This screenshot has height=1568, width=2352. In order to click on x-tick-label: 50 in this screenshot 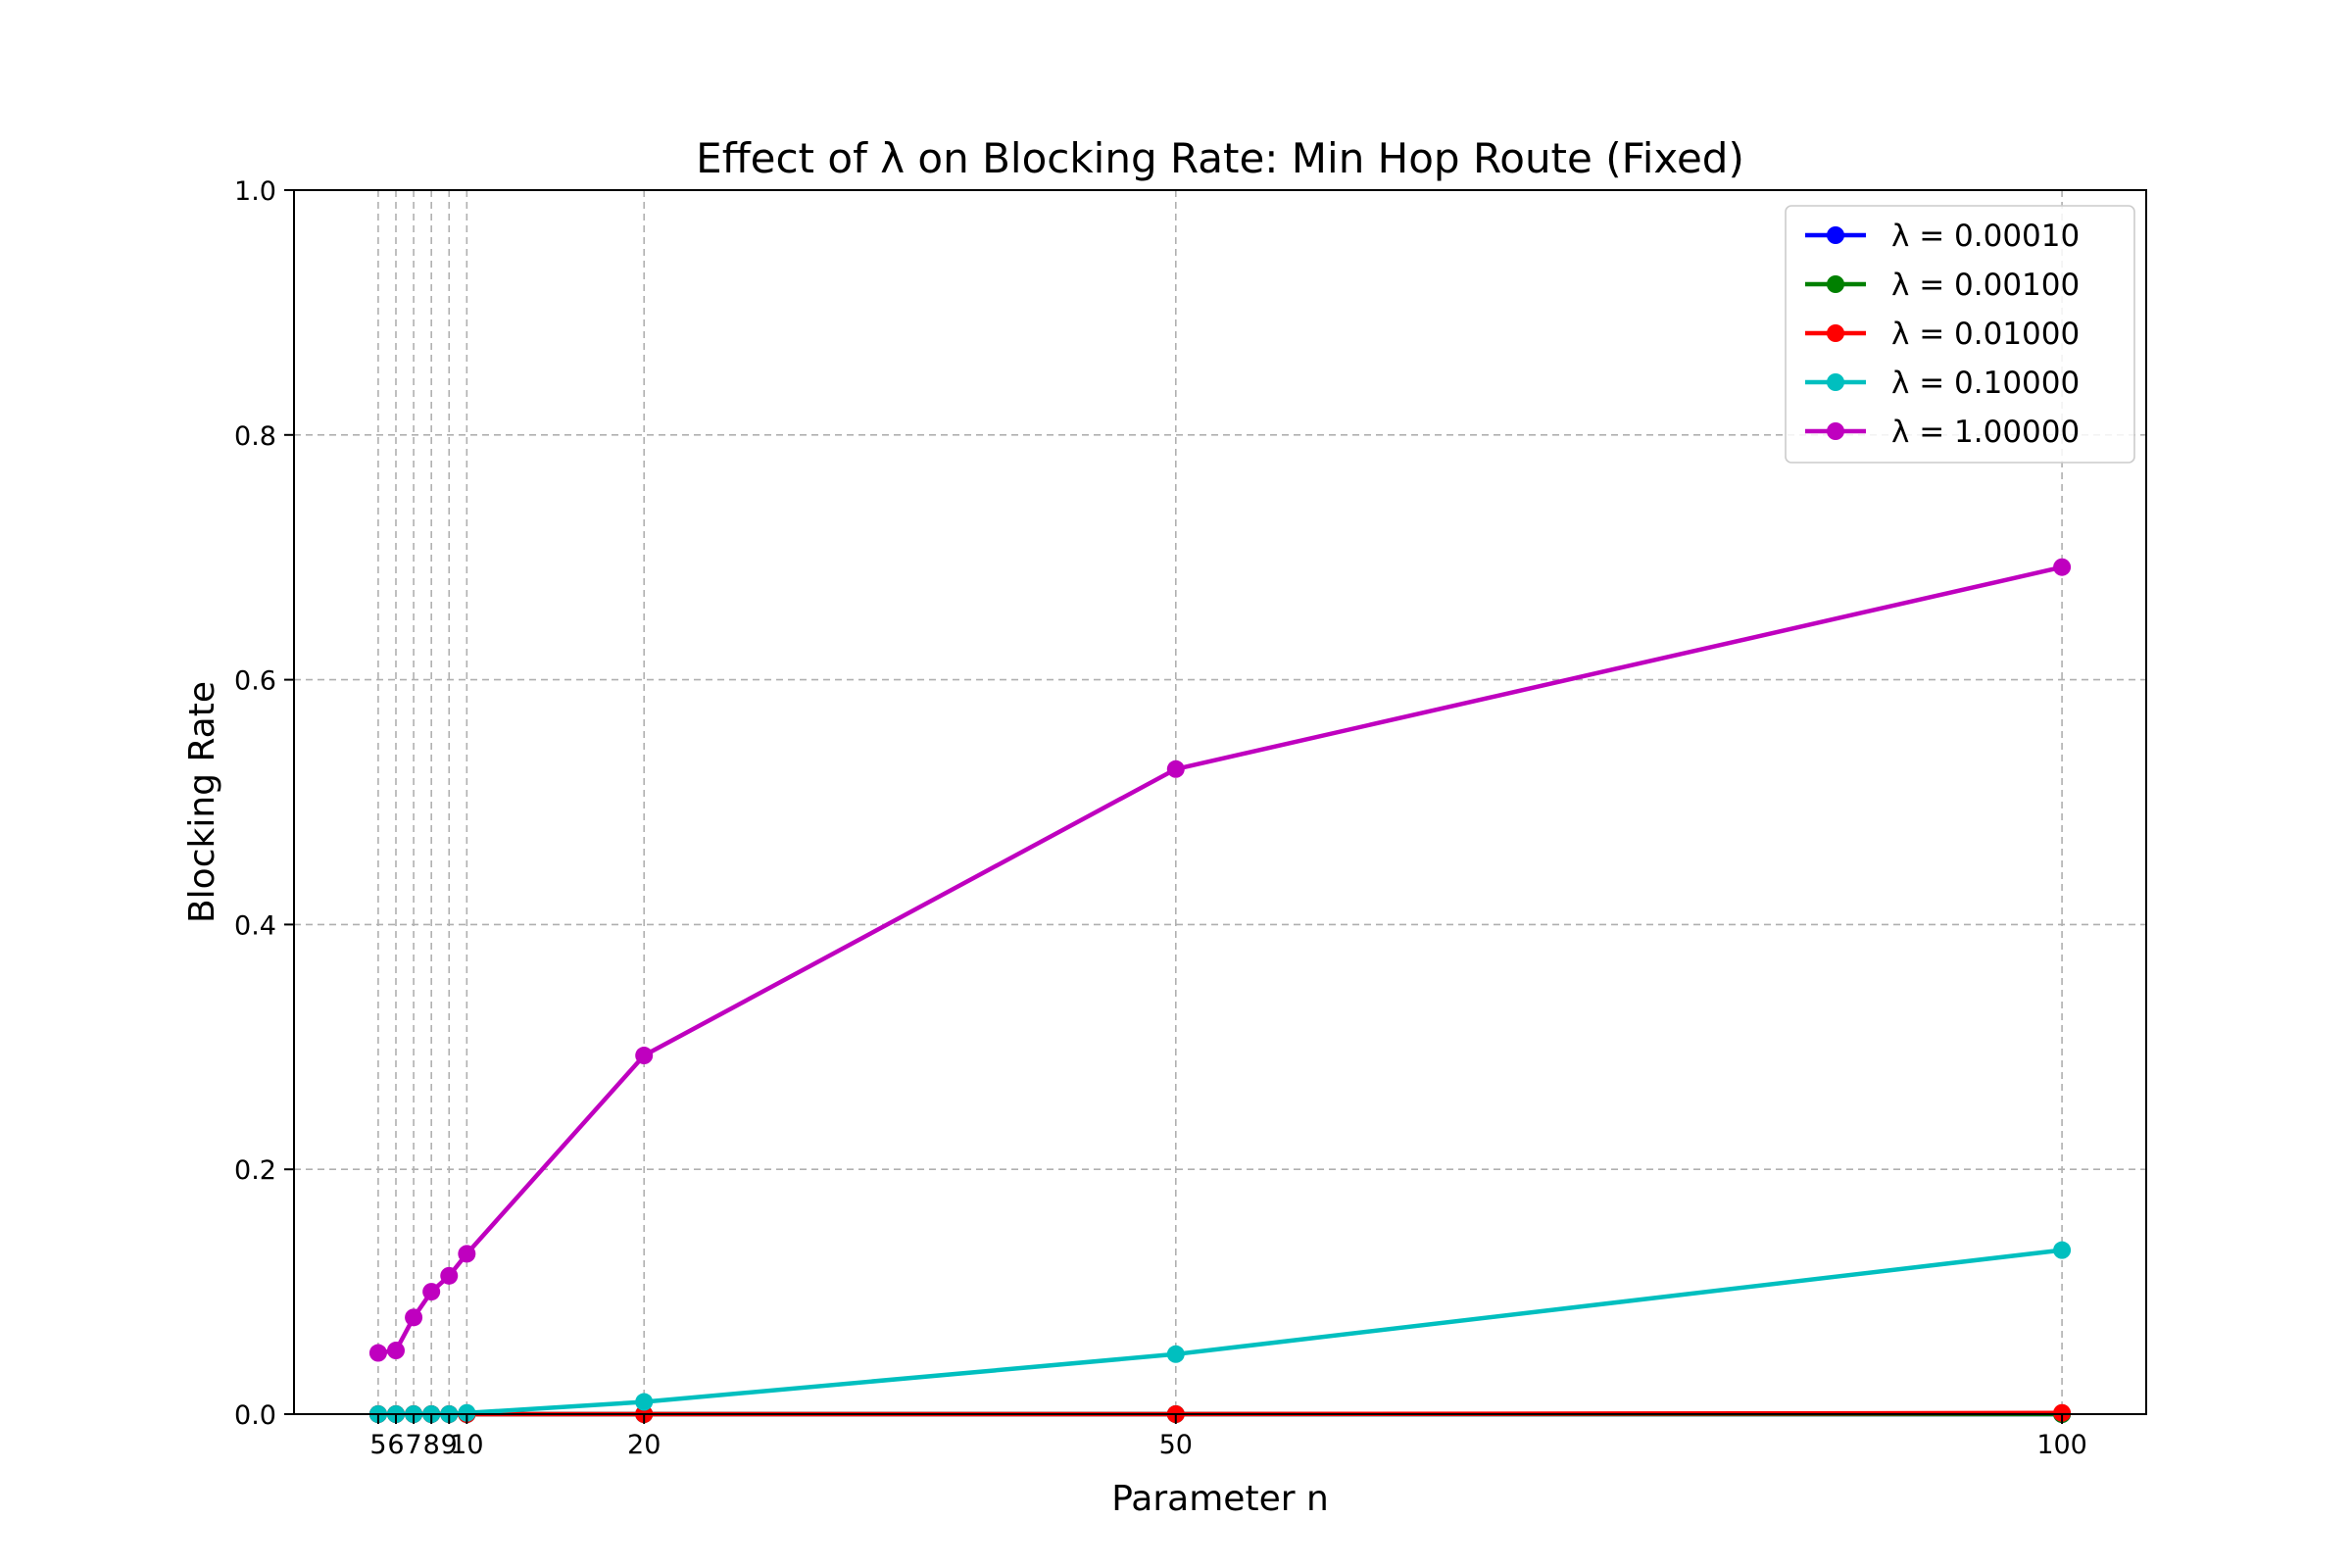, I will do `click(1176, 1445)`.